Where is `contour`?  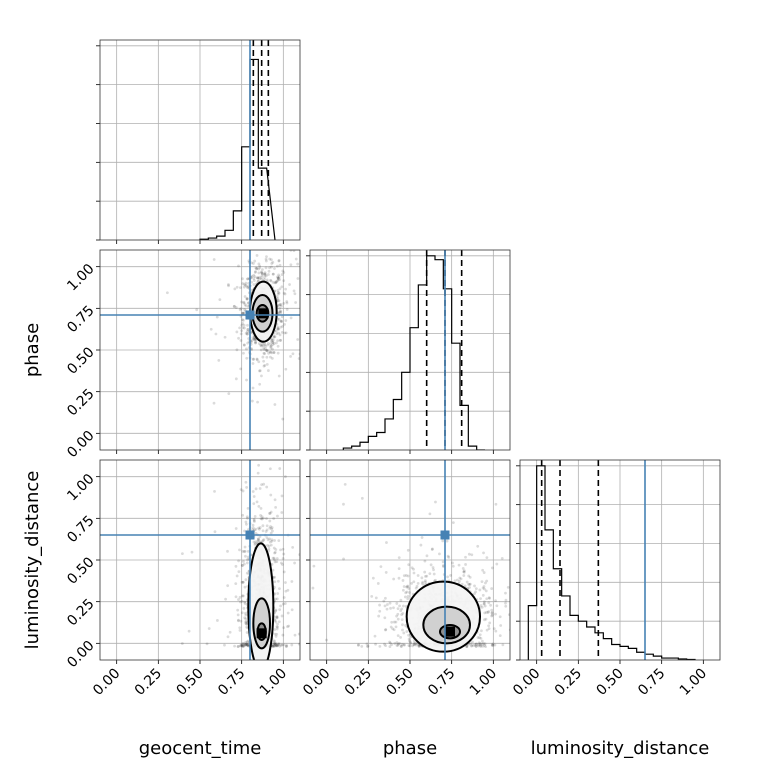 contour is located at coordinates (261, 601).